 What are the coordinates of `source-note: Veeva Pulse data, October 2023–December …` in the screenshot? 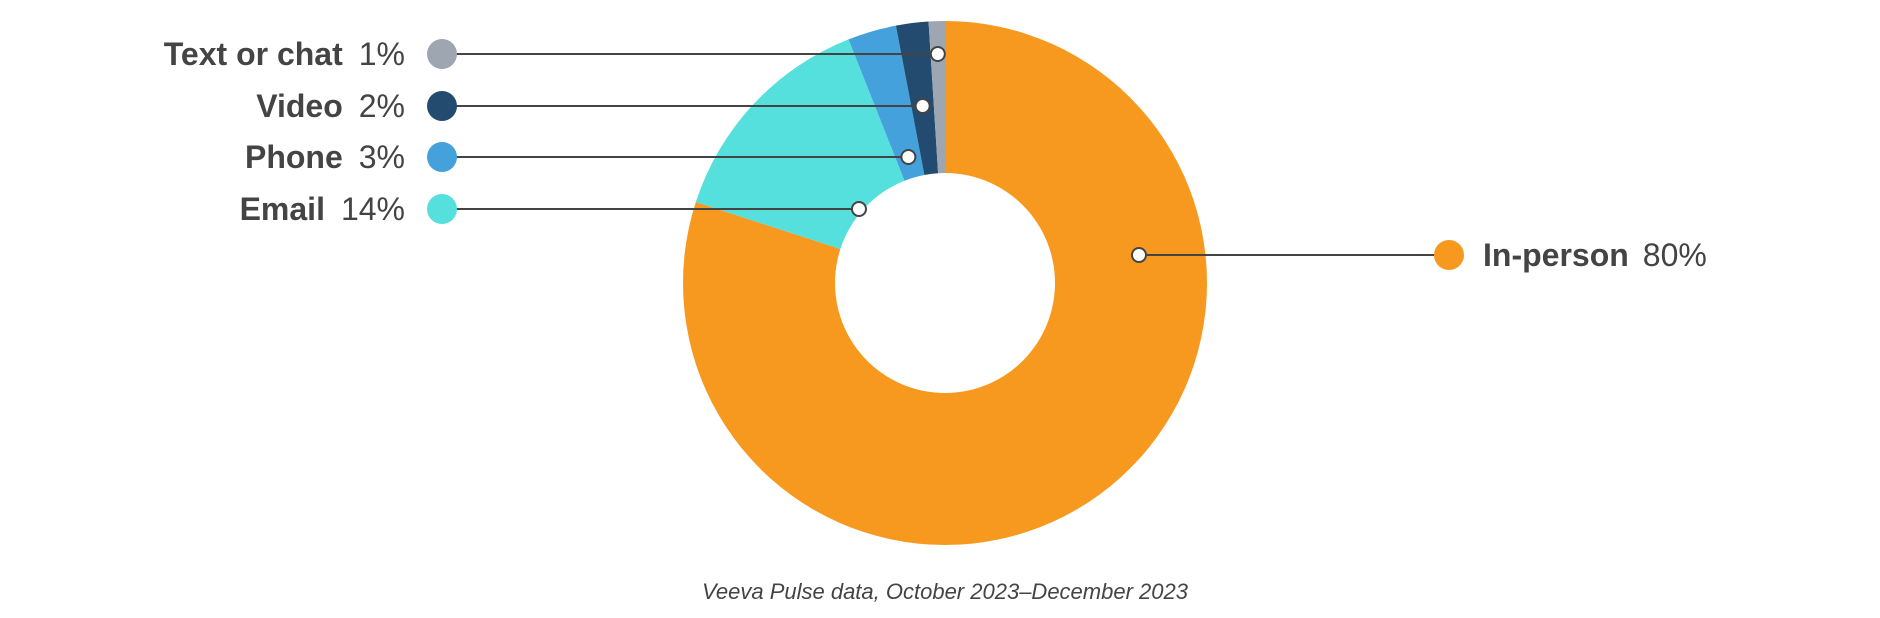 It's located at (945, 591).